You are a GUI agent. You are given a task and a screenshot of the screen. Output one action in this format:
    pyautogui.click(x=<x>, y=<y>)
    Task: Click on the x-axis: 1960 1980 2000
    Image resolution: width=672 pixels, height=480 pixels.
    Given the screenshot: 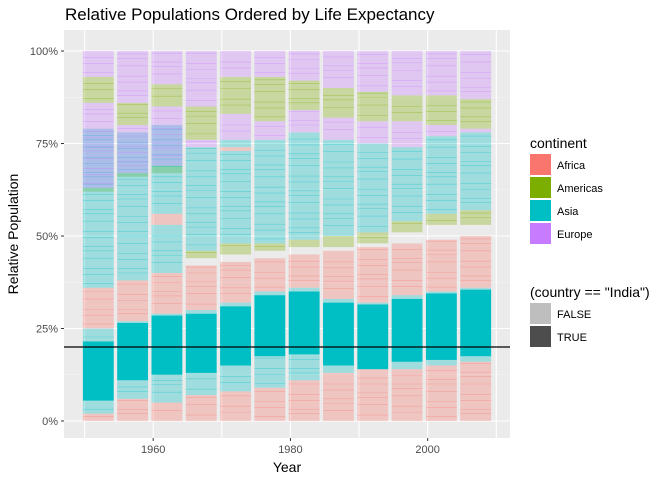 What is the action you would take?
    pyautogui.click(x=290, y=447)
    